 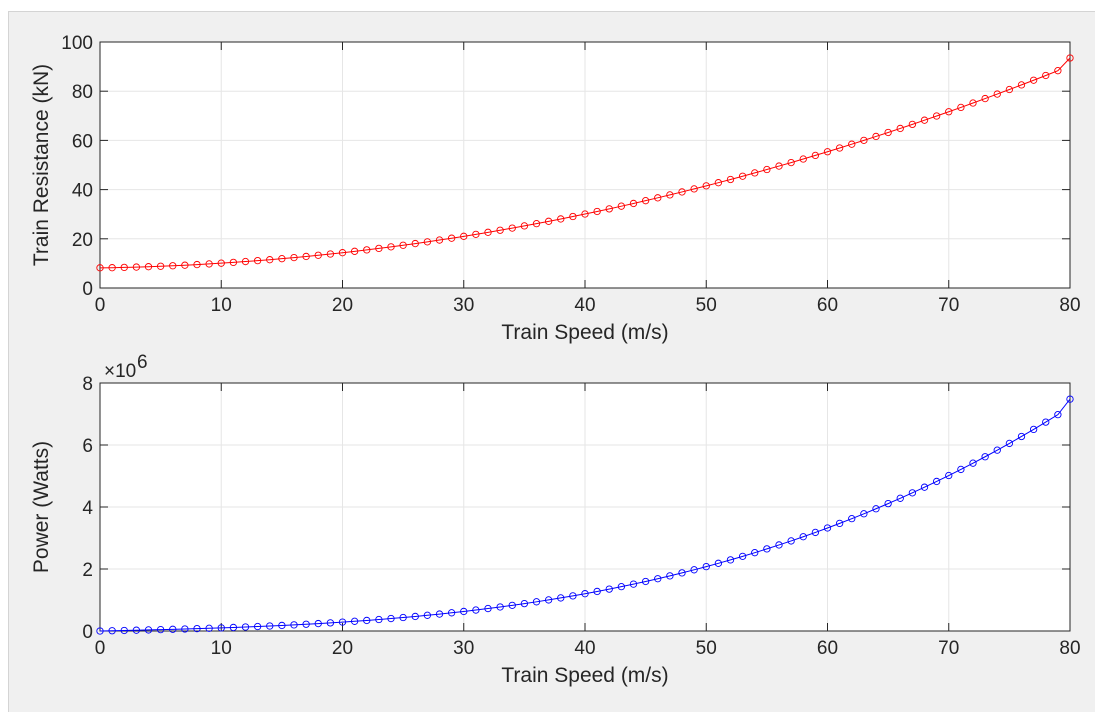 What do you see at coordinates (120, 371) in the screenshot?
I see `power-exponent-base: ×10` at bounding box center [120, 371].